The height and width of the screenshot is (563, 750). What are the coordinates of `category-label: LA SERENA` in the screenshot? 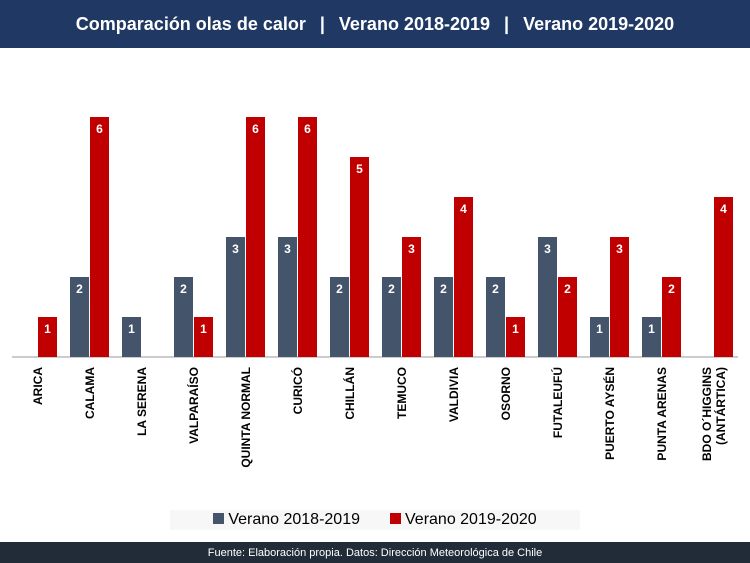 It's located at (142, 401).